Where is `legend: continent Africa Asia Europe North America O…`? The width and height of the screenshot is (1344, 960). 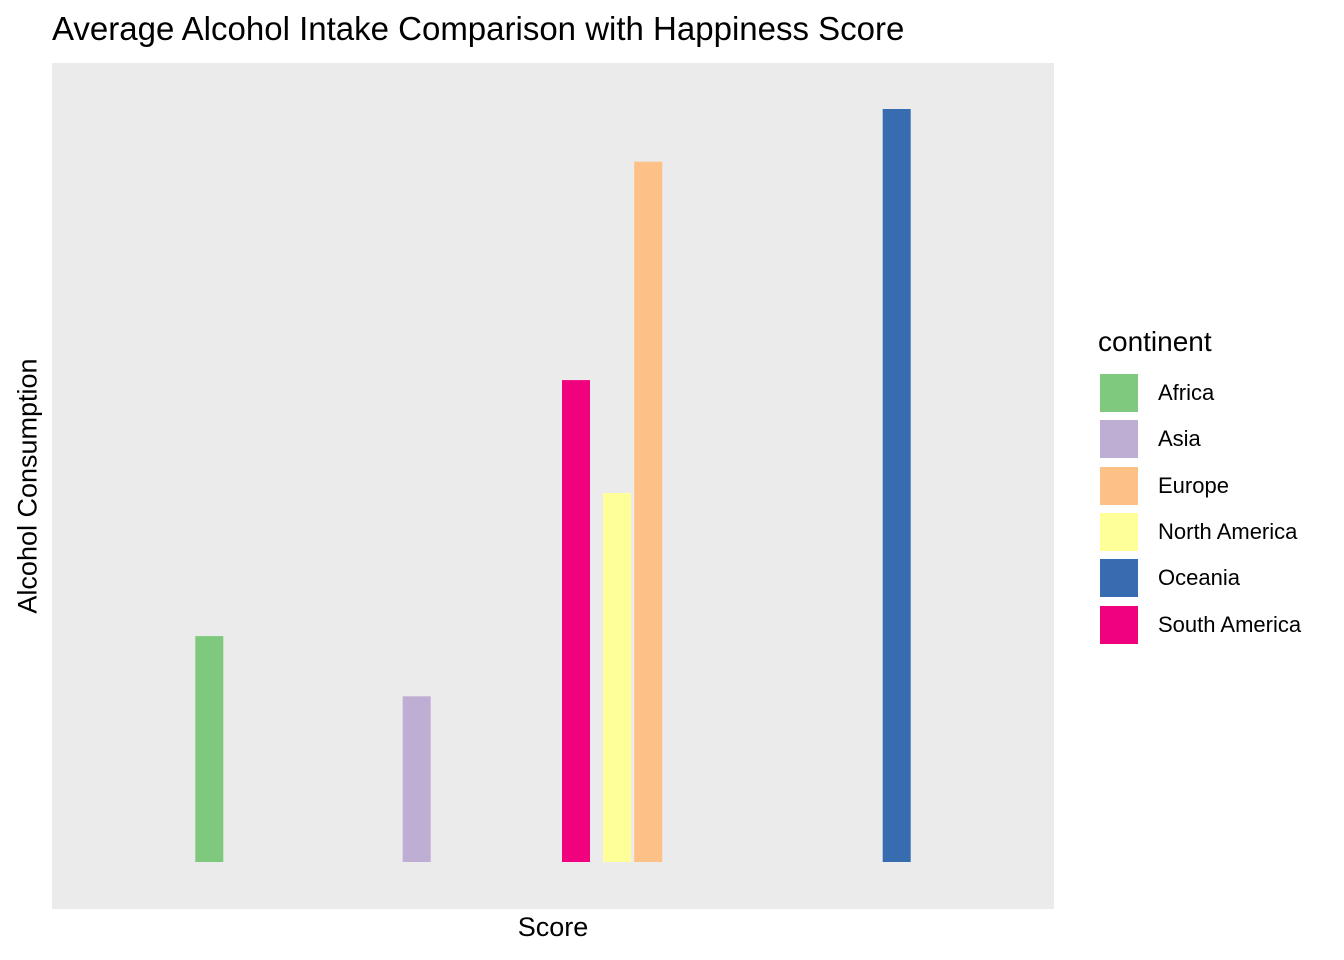 legend: continent Africa Asia Europe North America O… is located at coordinates (1199, 487).